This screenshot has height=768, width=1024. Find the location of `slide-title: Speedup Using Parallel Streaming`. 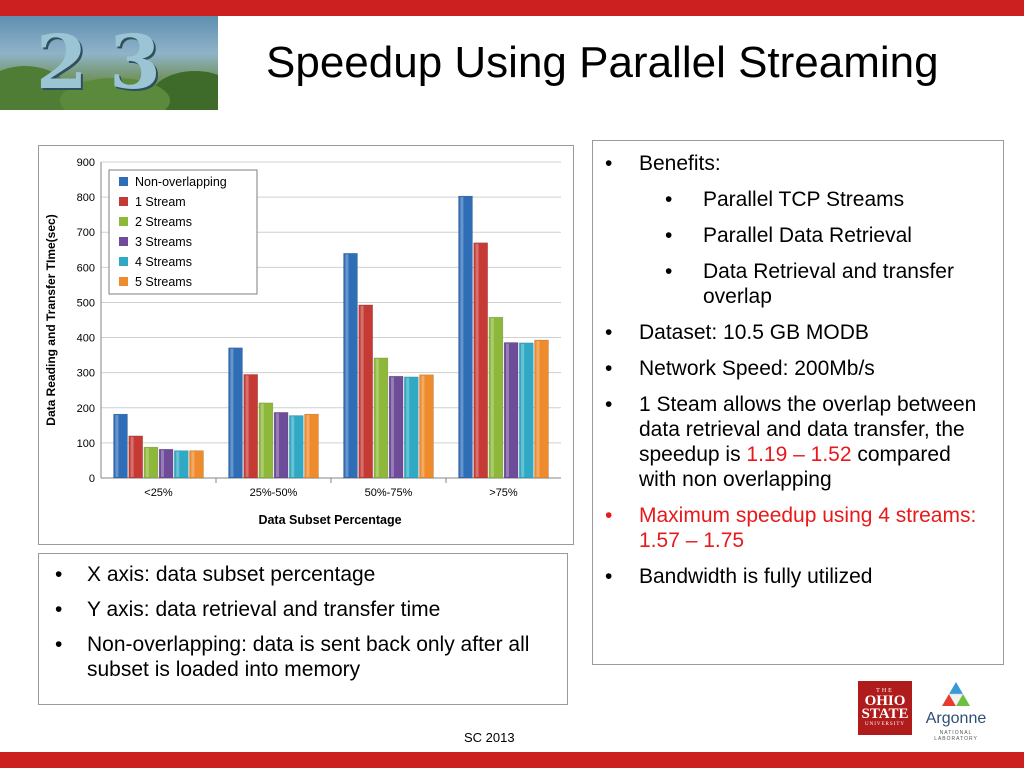

slide-title: Speedup Using Parallel Streaming is located at coordinates (602, 62).